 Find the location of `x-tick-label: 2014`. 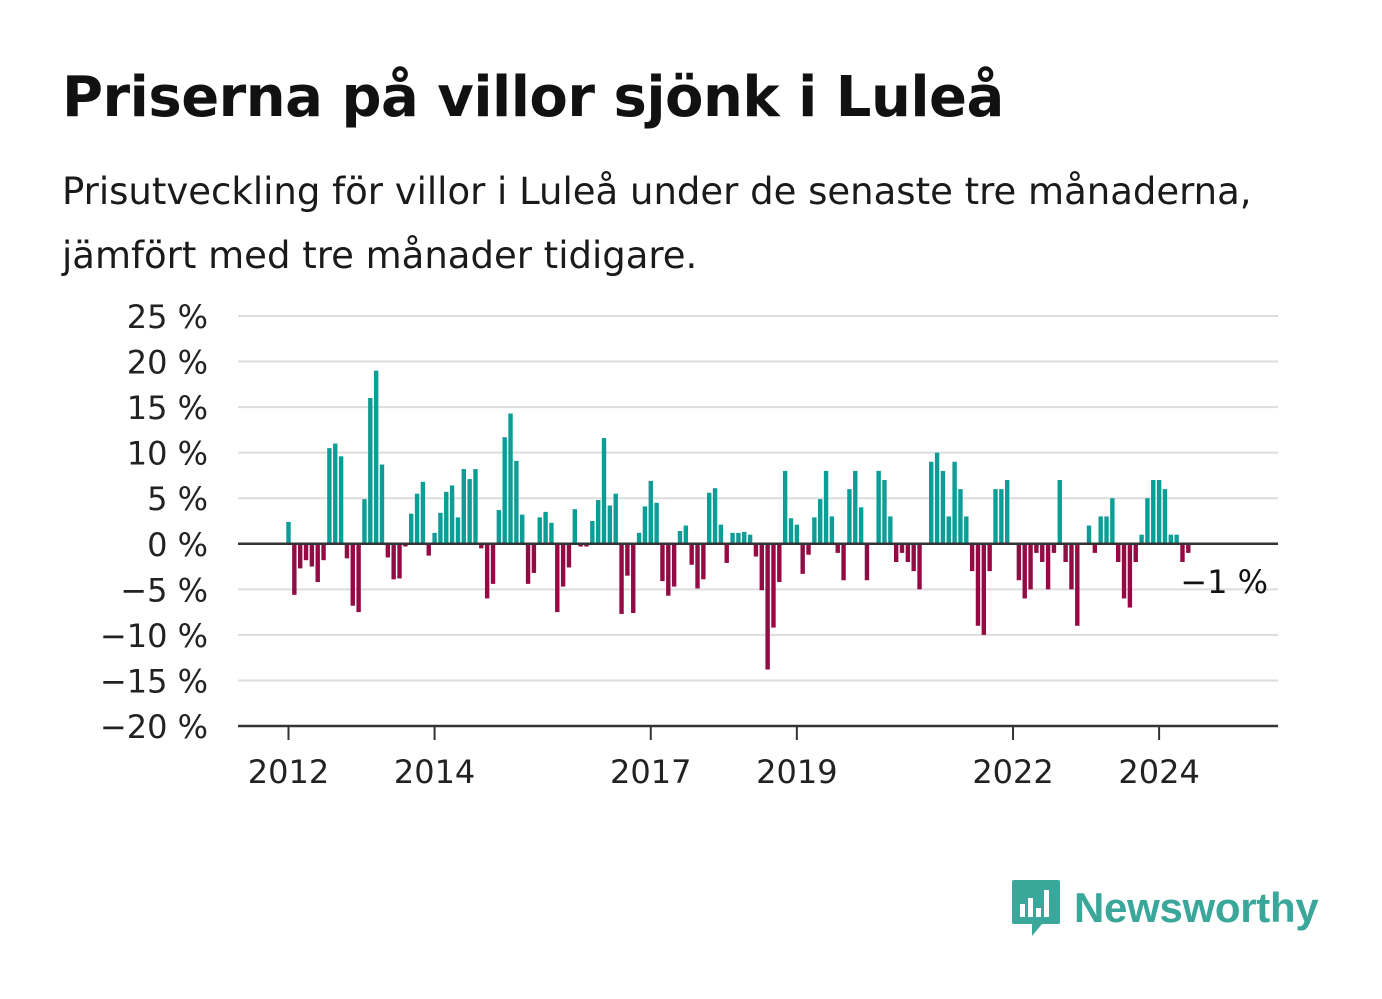

x-tick-label: 2014 is located at coordinates (434, 772).